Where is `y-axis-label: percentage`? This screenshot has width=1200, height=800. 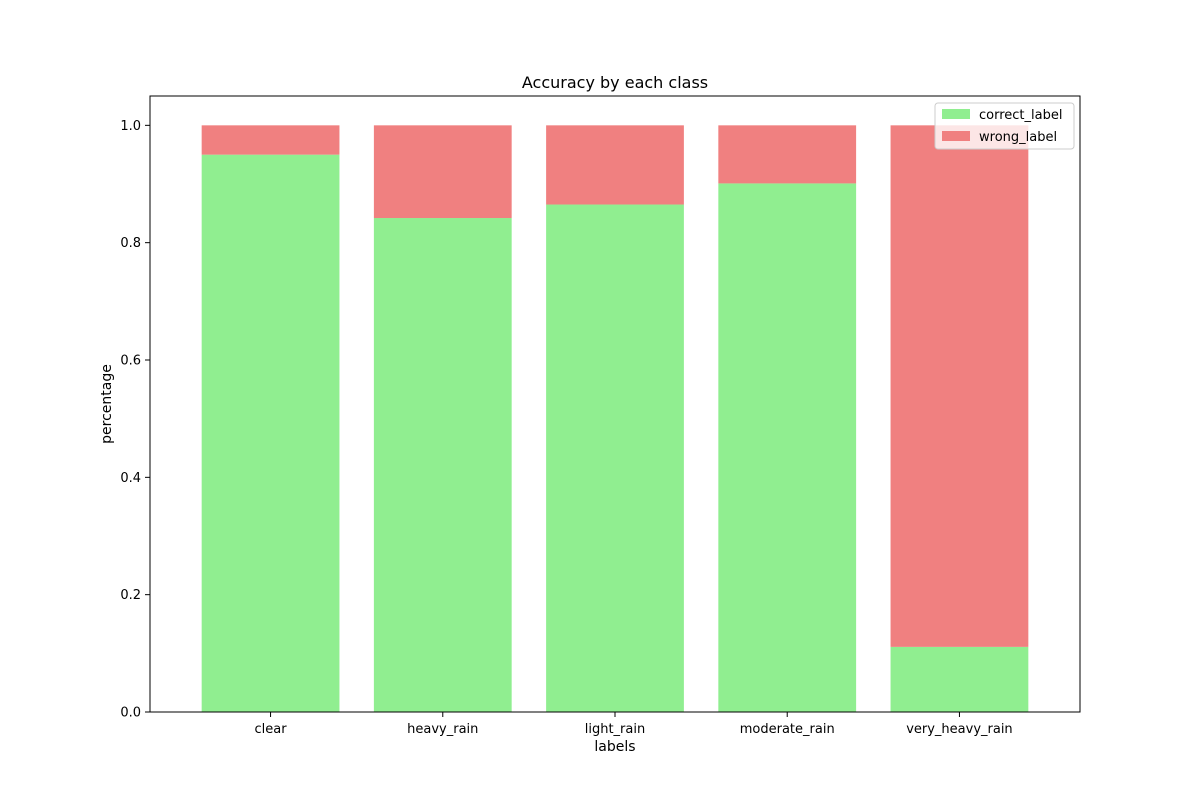 y-axis-label: percentage is located at coordinates (107, 404).